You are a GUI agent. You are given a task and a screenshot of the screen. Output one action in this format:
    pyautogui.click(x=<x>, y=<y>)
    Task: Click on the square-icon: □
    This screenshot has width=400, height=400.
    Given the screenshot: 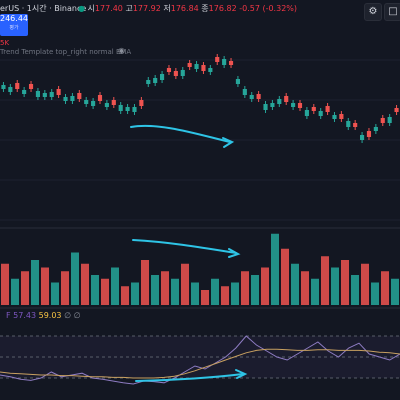 What is the action you would take?
    pyautogui.click(x=392, y=12)
    